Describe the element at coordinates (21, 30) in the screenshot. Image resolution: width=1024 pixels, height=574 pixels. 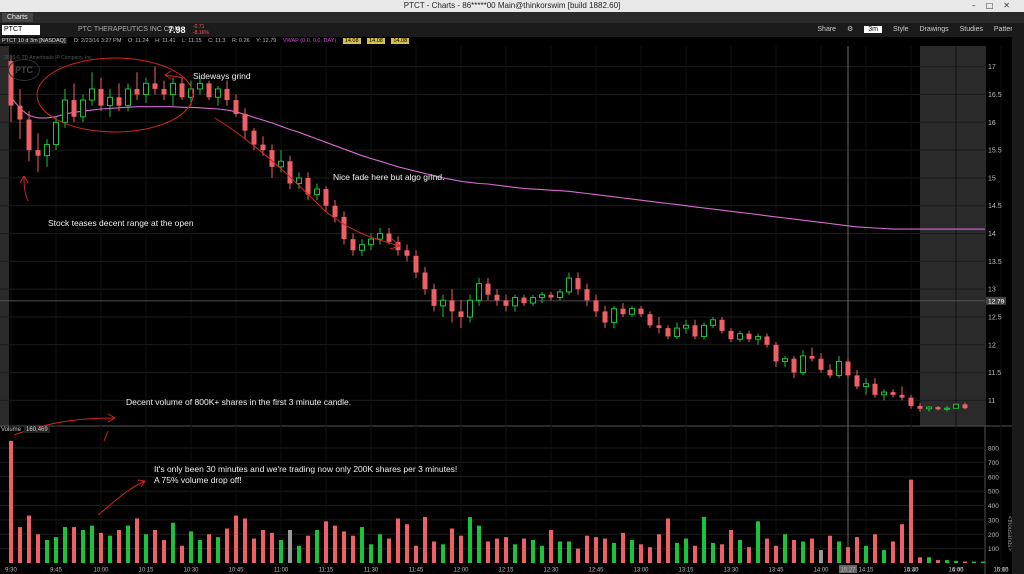
I see `symbol-input: PTCT` at that location.